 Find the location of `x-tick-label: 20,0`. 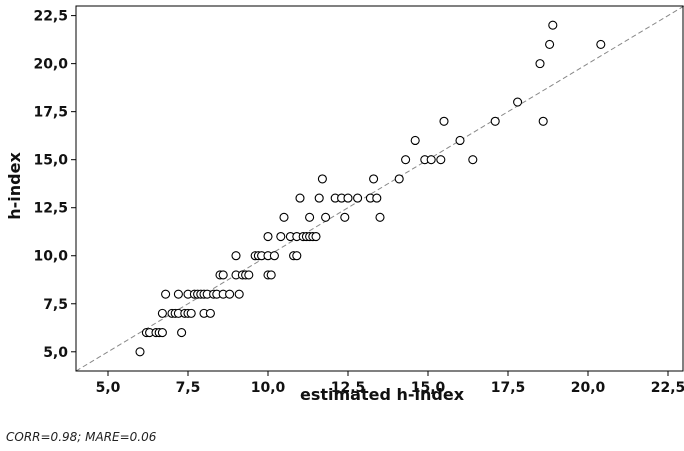

x-tick-label: 20,0 is located at coordinates (588, 388).